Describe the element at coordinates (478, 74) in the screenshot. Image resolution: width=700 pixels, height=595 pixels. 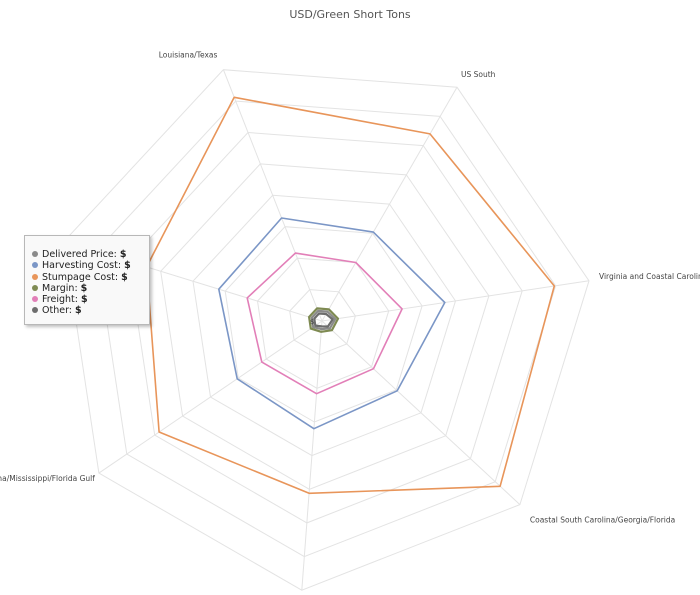
I see `axis-label-0: US South` at that location.